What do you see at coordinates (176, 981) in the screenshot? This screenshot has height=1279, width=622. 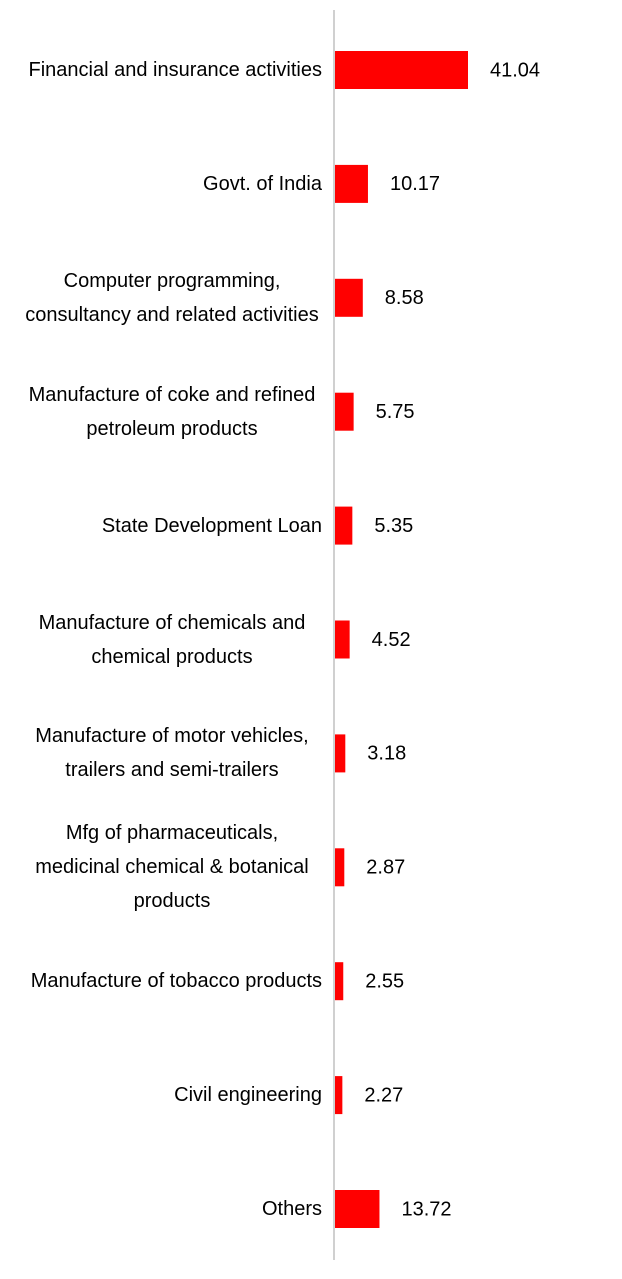 I see `category-label: Manufacture of tobacco products` at bounding box center [176, 981].